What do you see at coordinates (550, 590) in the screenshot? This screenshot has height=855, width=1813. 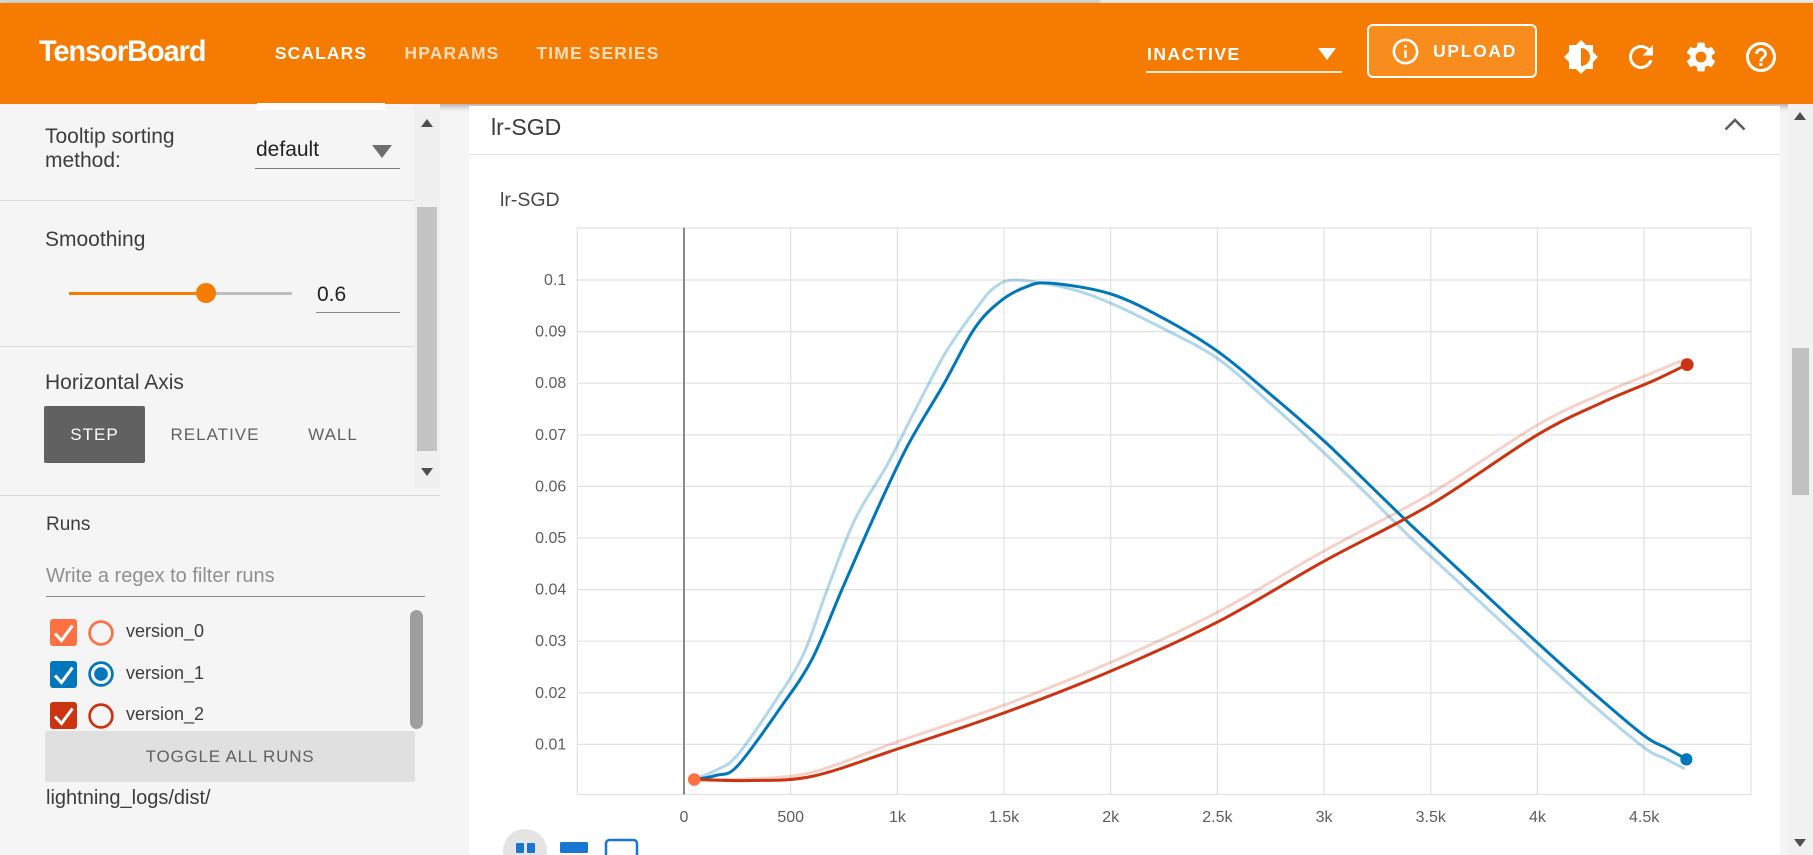 I see `svg-text: 0.04` at bounding box center [550, 590].